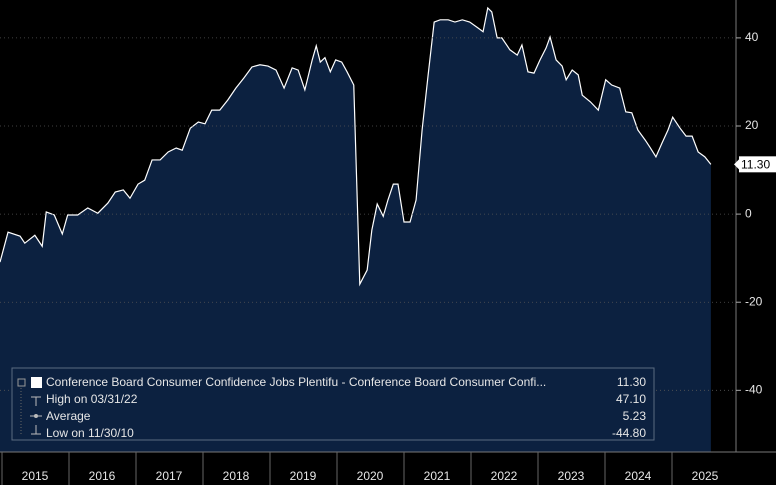 Image resolution: width=776 pixels, height=485 pixels. What do you see at coordinates (752, 125) in the screenshot?
I see `y-tick-label: 20` at bounding box center [752, 125].